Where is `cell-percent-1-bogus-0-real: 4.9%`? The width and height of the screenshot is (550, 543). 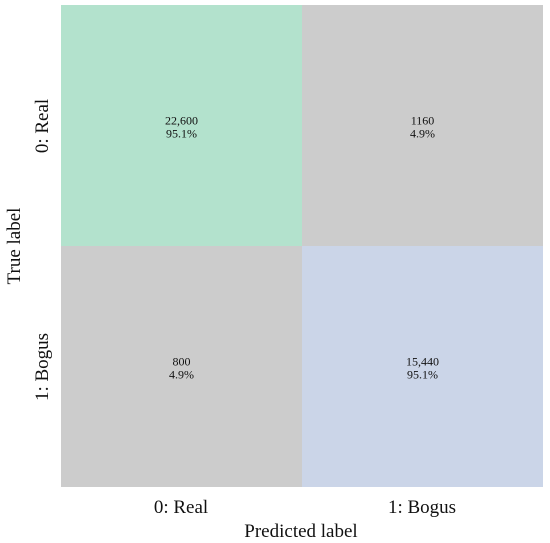
cell-percent-1-bogus-0-real: 4.9% is located at coordinates (181, 375).